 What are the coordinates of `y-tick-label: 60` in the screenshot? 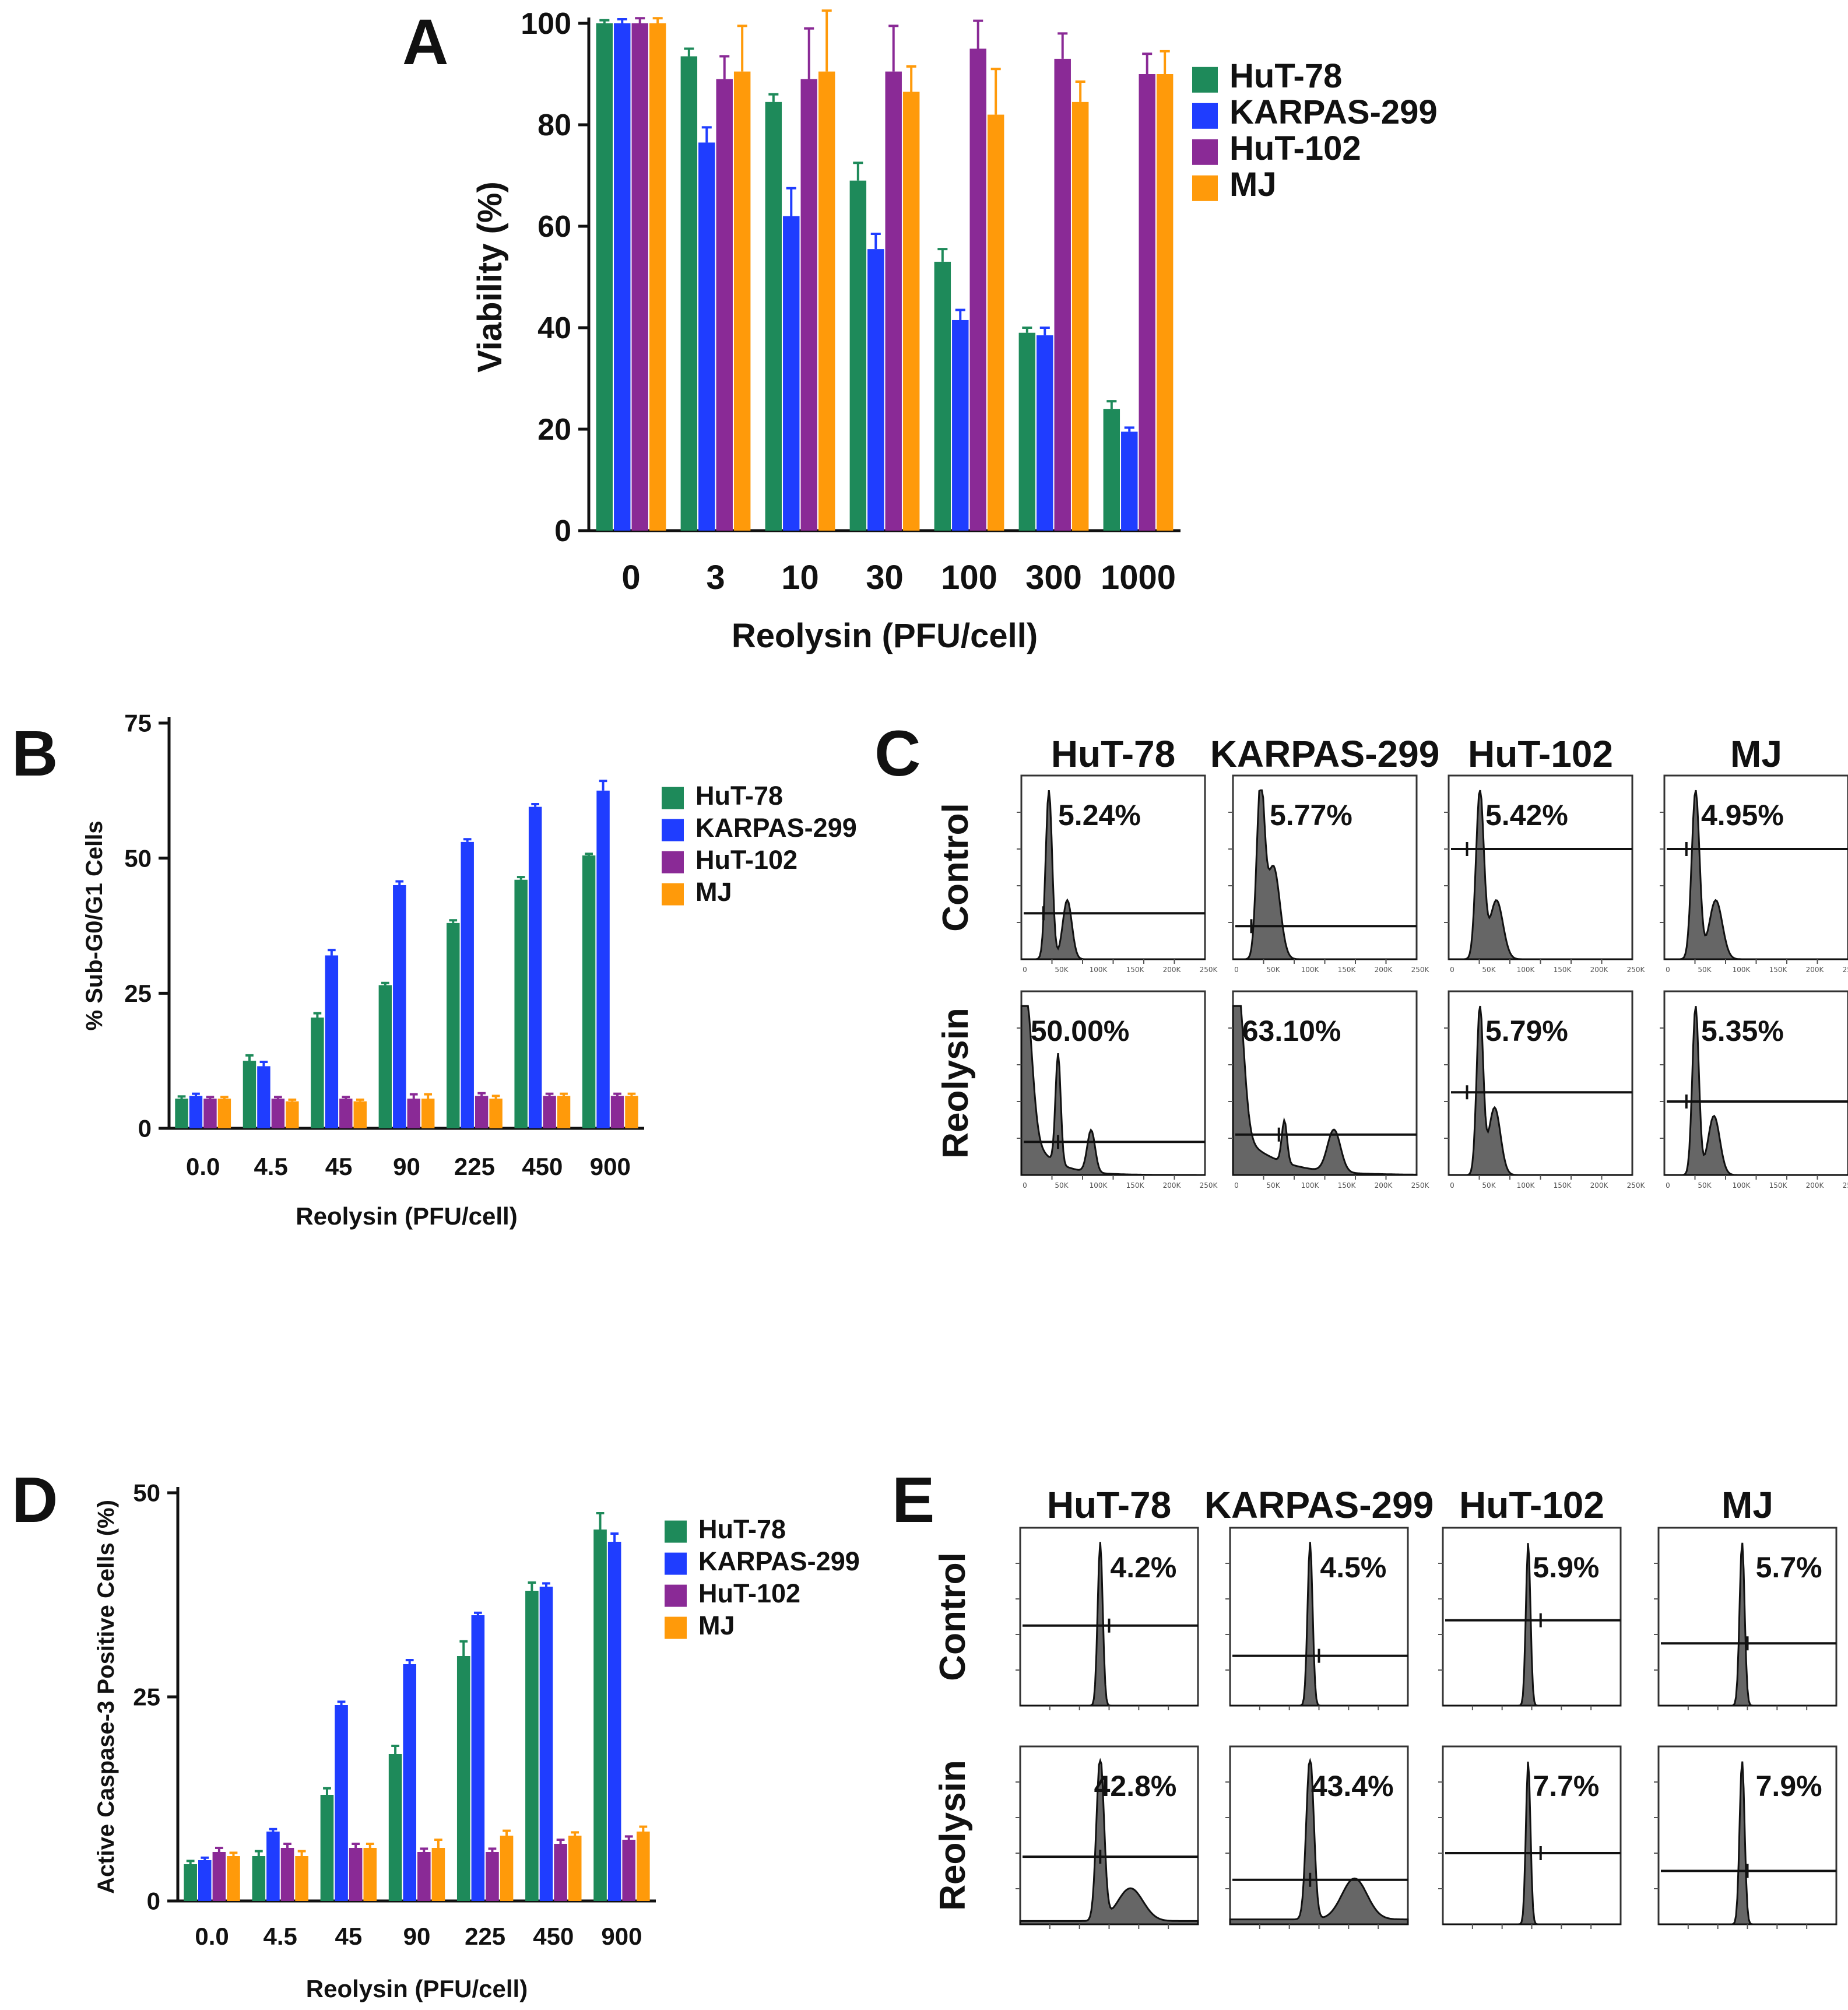 It's located at (554, 227).